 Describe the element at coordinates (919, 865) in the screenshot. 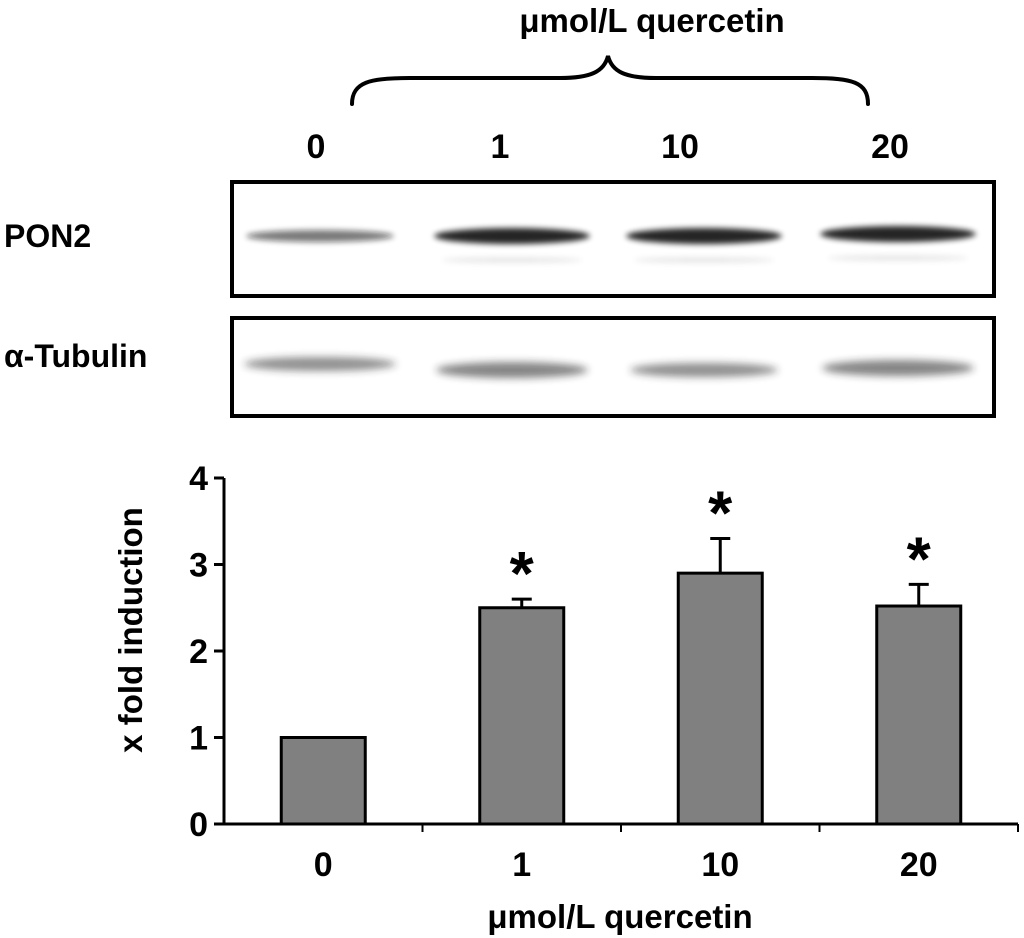

I see `x-tick-label-20: 20` at that location.